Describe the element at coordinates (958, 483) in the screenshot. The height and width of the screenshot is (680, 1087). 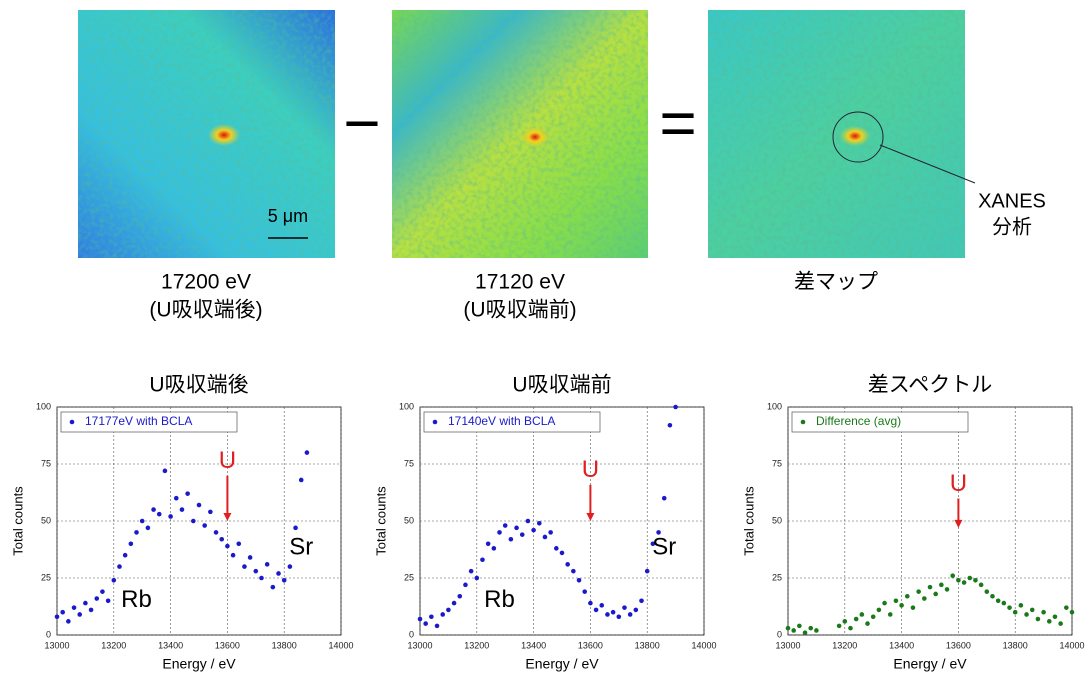
I see `annotation: U` at that location.